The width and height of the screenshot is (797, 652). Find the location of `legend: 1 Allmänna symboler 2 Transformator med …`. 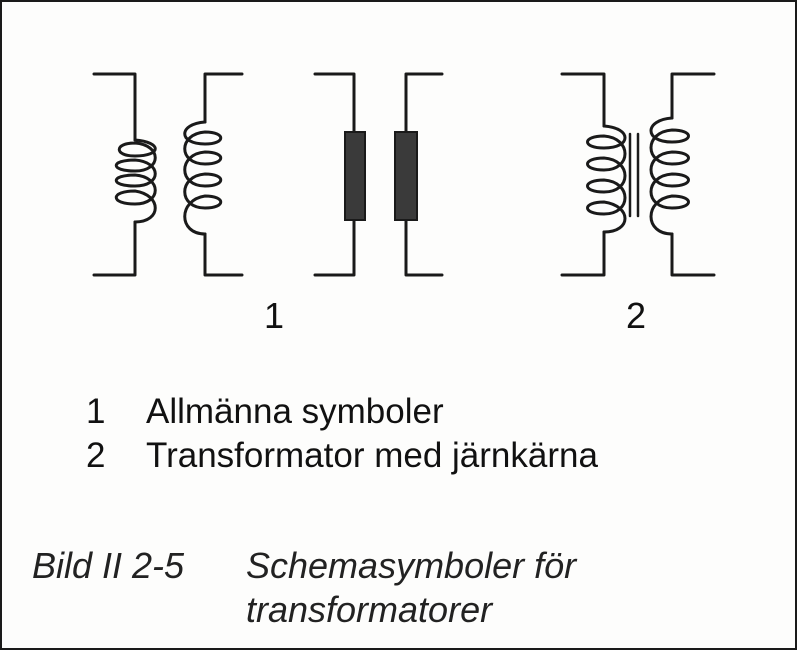

legend: 1 Allmänna symboler 2 Transformator med … is located at coordinates (342, 434).